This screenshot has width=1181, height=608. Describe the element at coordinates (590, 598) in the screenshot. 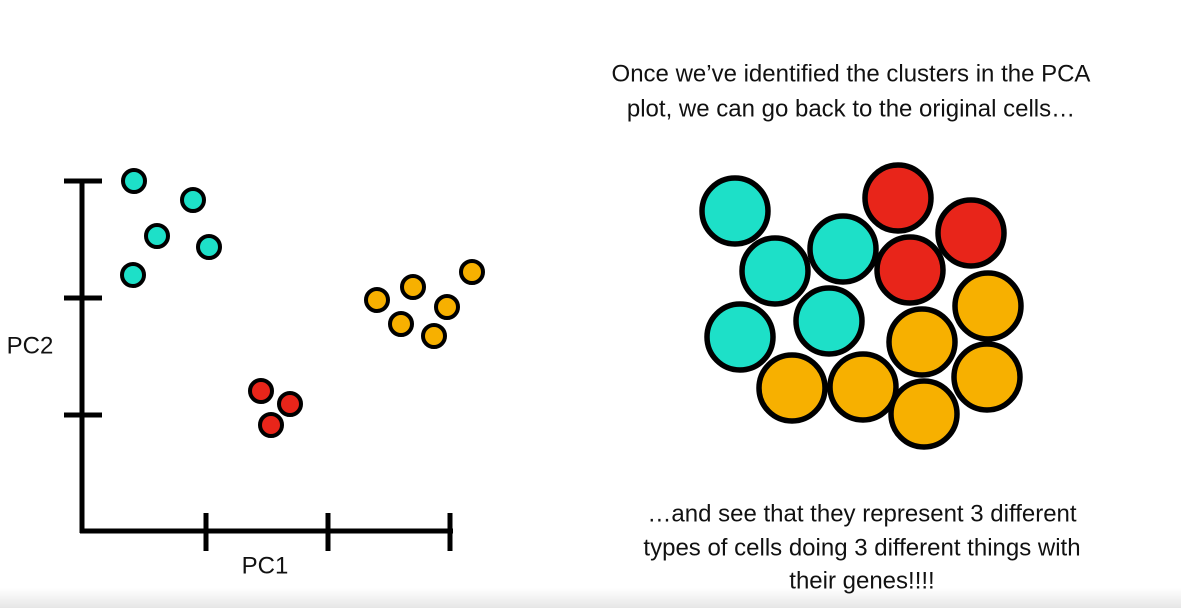

I see `bottom-shade` at that location.